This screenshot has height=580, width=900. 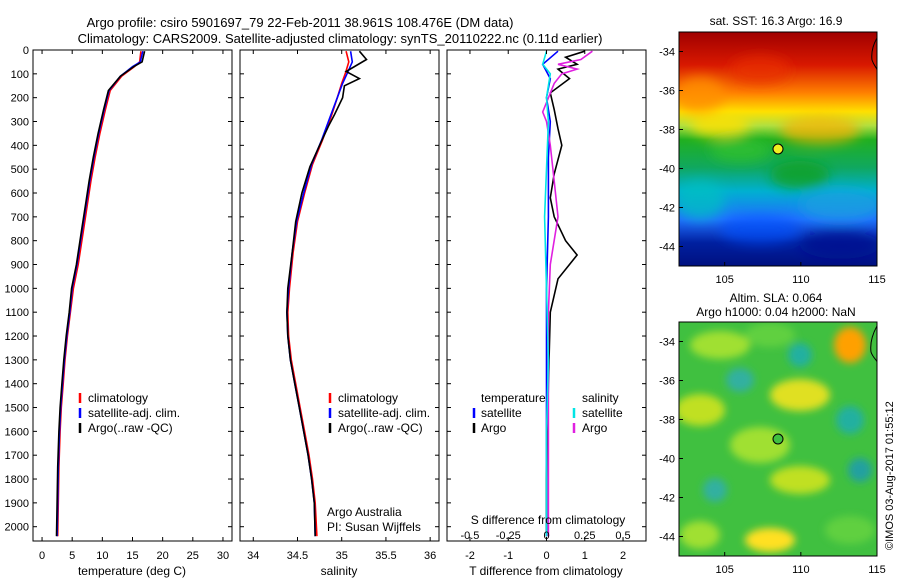 What do you see at coordinates (118, 398) in the screenshot?
I see `legend-label-climatology: climatology` at bounding box center [118, 398].